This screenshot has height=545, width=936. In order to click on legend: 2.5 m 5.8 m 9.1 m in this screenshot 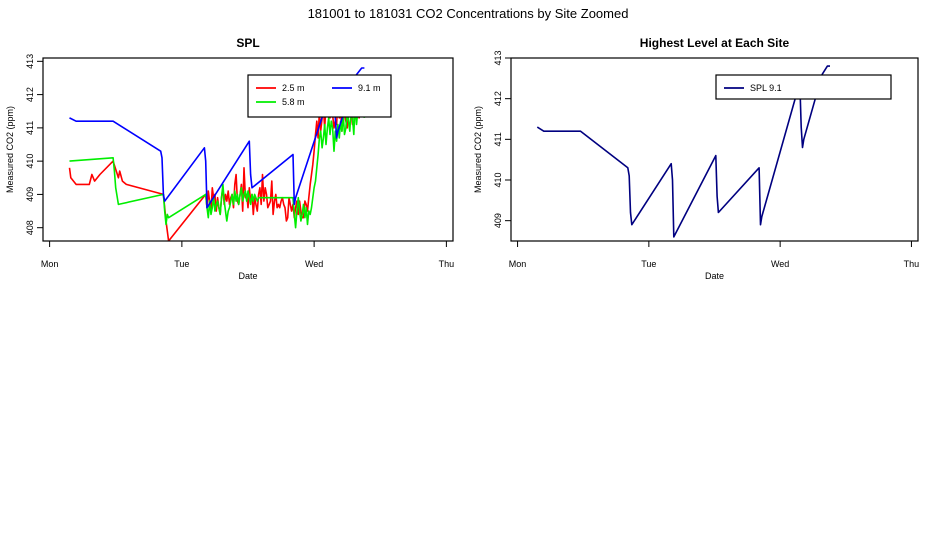, I will do `click(319, 96)`.